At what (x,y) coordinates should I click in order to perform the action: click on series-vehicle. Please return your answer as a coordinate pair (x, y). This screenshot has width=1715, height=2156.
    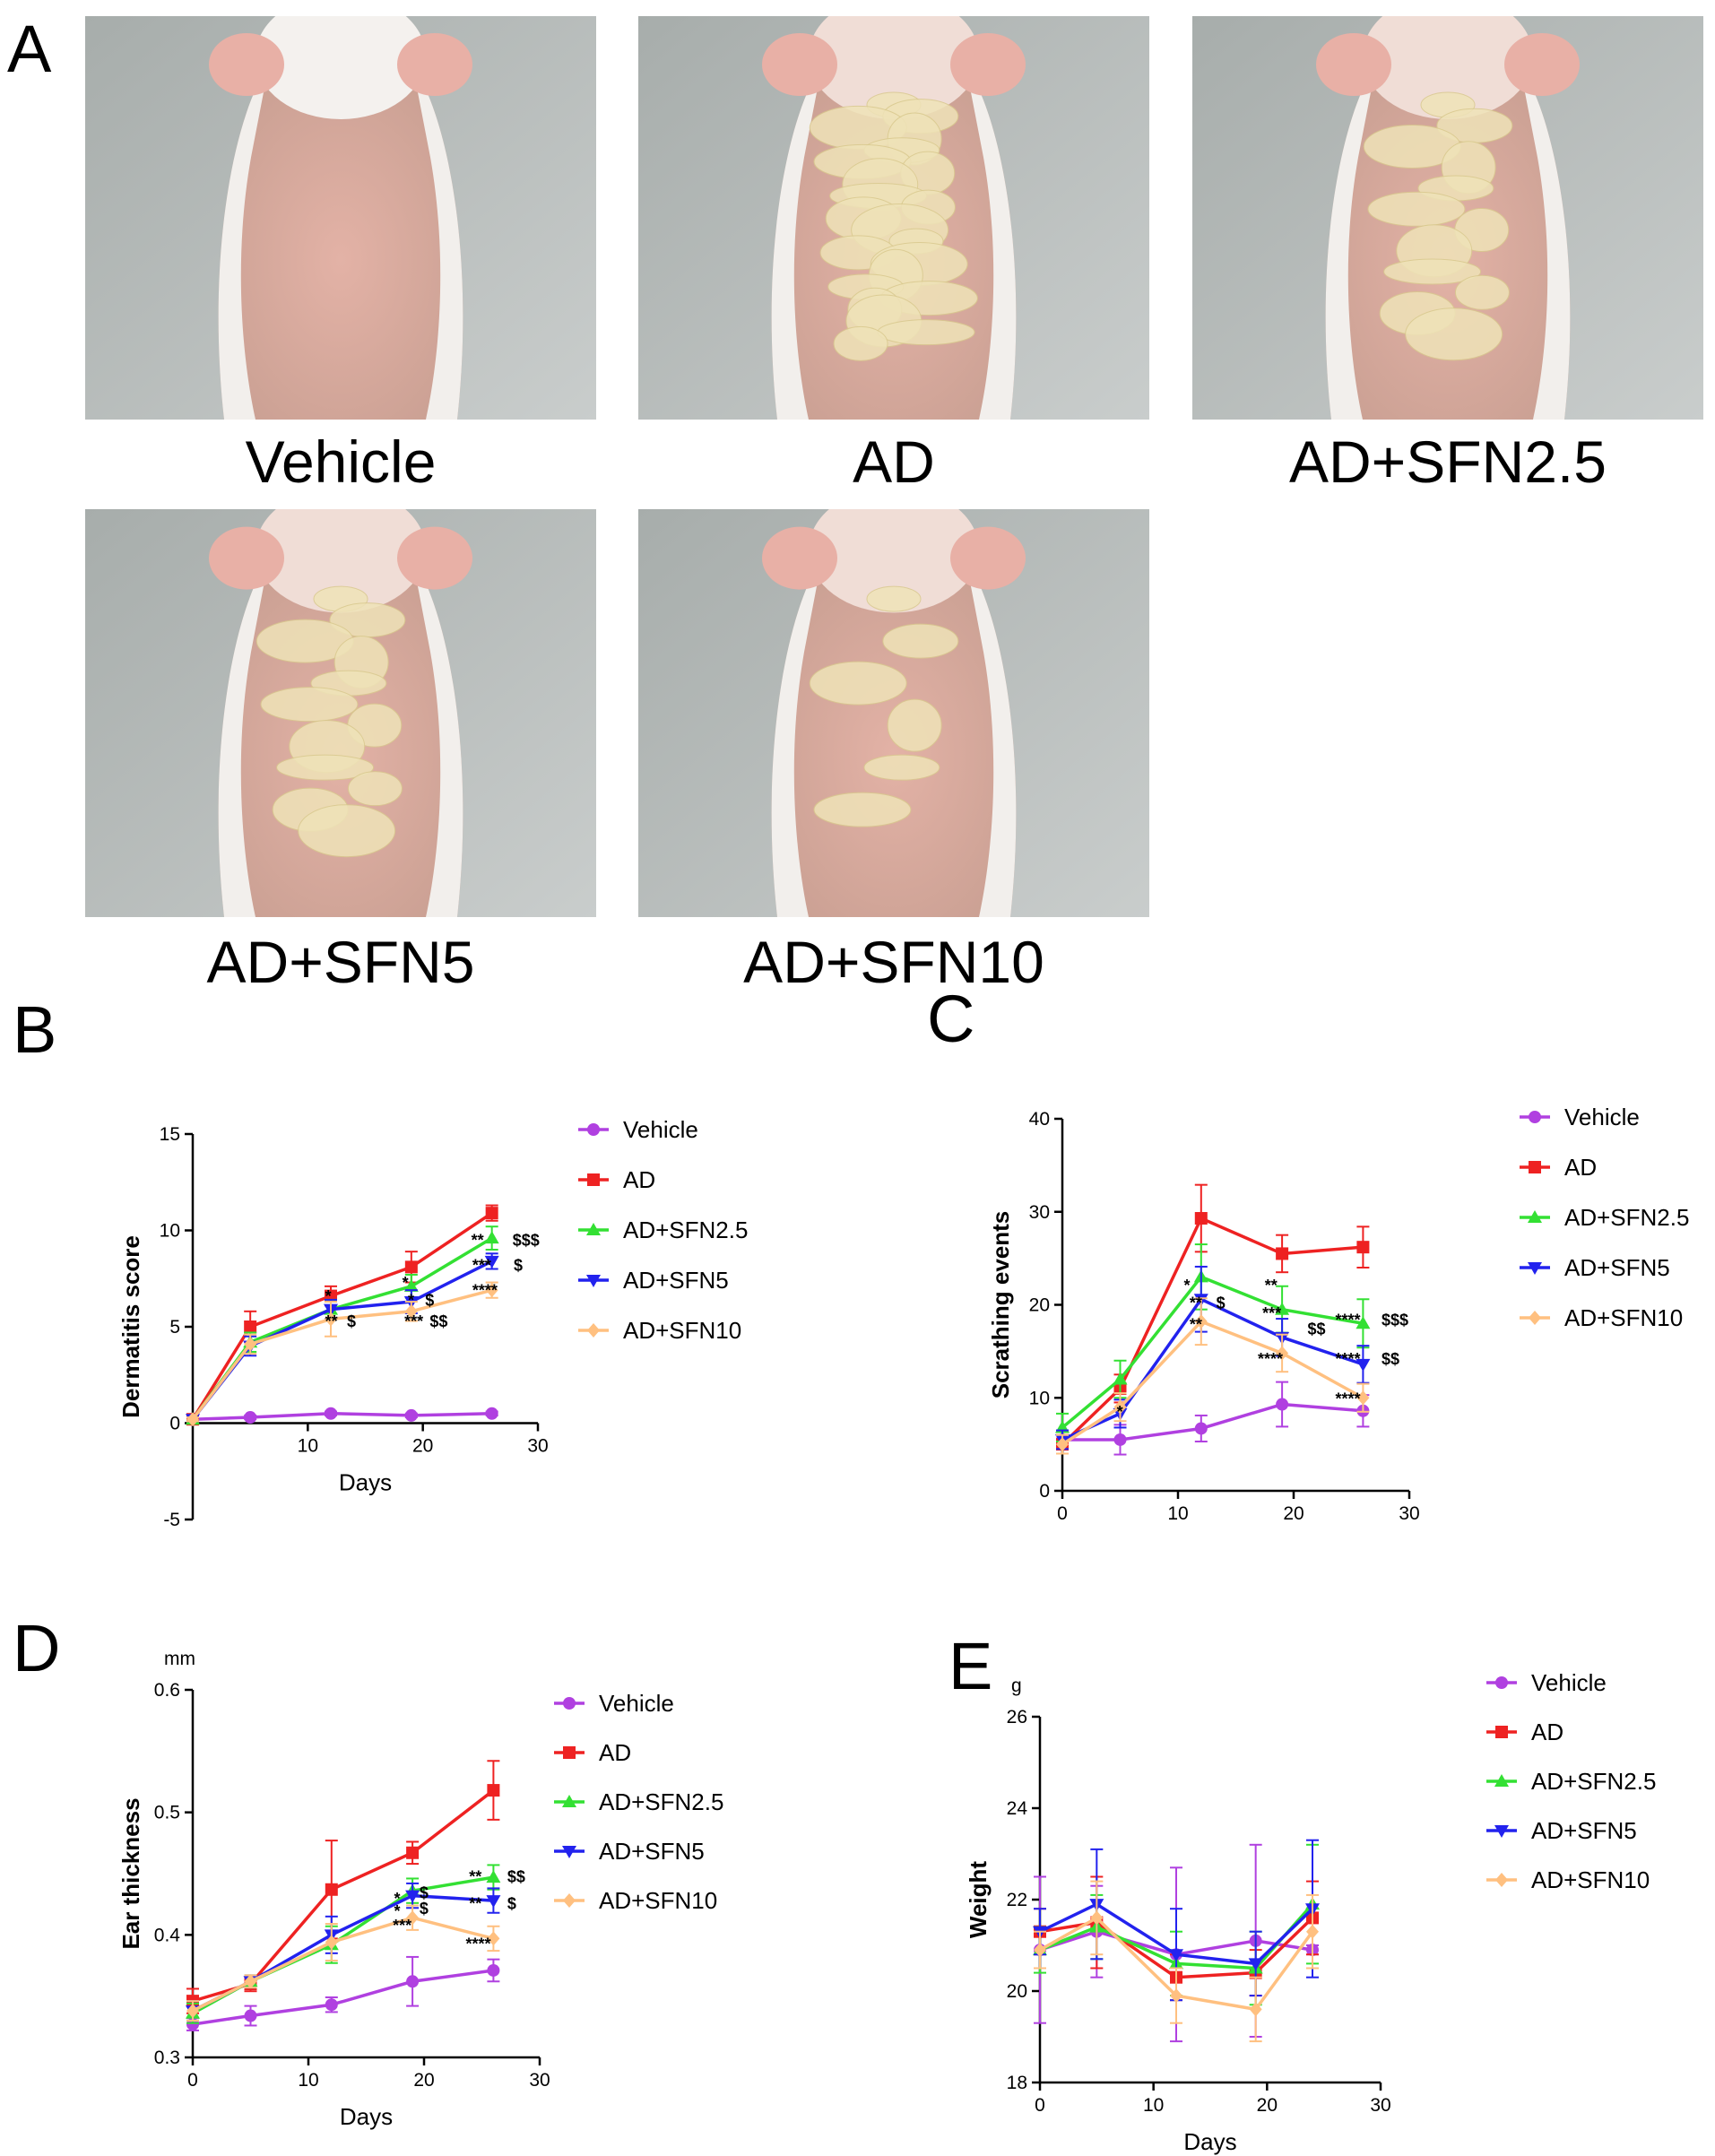
    Looking at the image, I should click on (343, 1993).